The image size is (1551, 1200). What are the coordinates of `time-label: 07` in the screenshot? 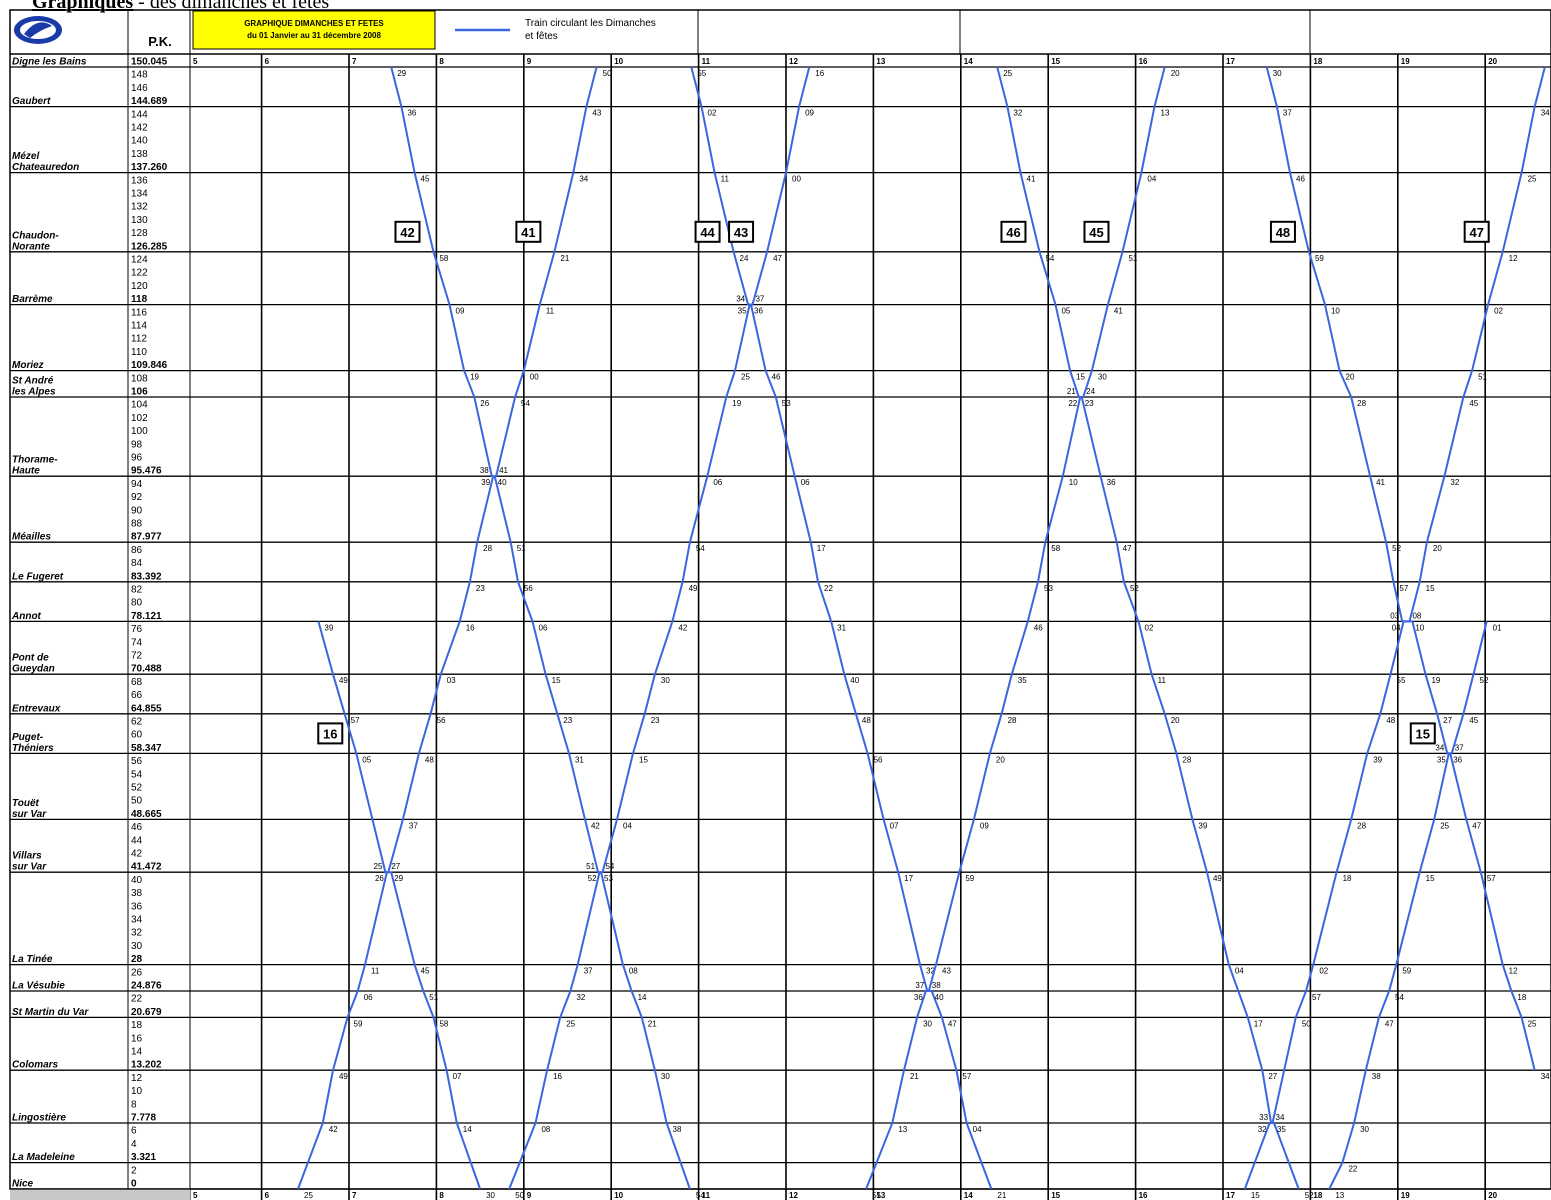 It's located at (457, 1076).